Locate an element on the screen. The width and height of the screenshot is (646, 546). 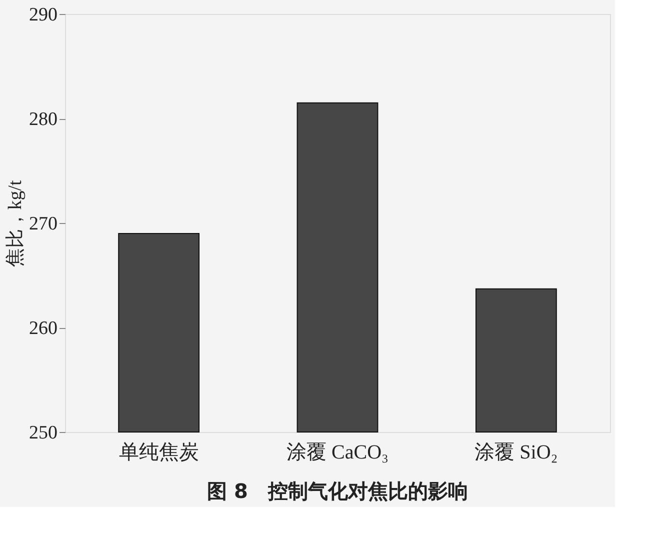
y-tick-label: 290 is located at coordinates (43, 15).